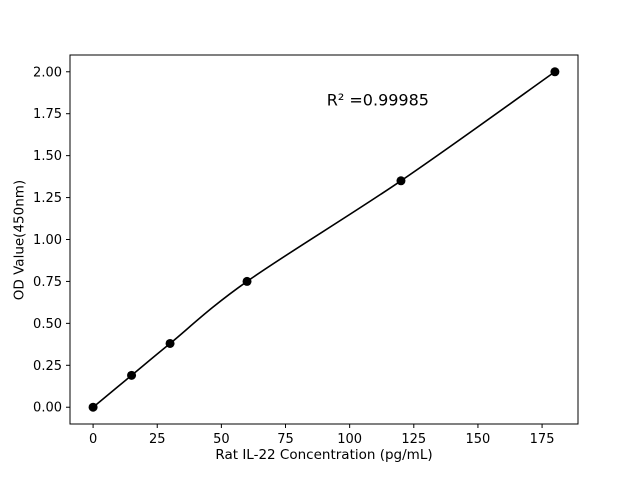 Image resolution: width=640 pixels, height=480 pixels. What do you see at coordinates (324, 455) in the screenshot?
I see `x-axis-label: Rat IL-22 Concentration (pg/mL)` at bounding box center [324, 455].